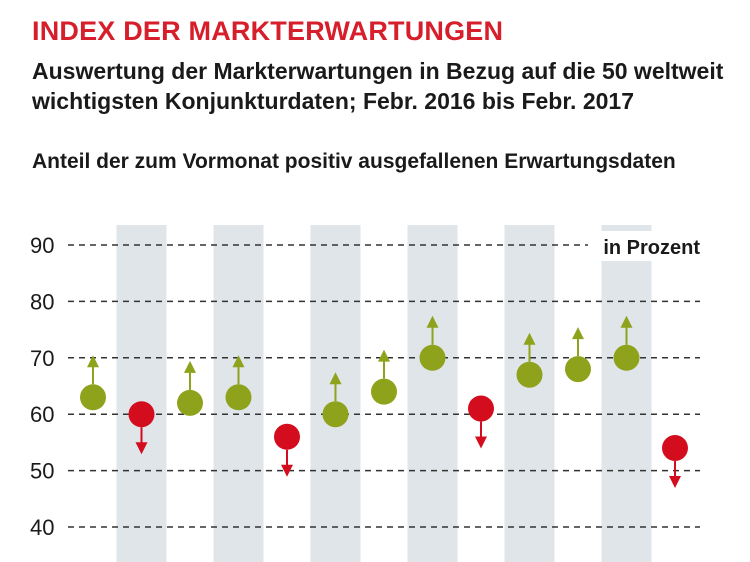 This screenshot has height=562, width=750. I want to click on tick-label-70: 70, so click(42, 358).